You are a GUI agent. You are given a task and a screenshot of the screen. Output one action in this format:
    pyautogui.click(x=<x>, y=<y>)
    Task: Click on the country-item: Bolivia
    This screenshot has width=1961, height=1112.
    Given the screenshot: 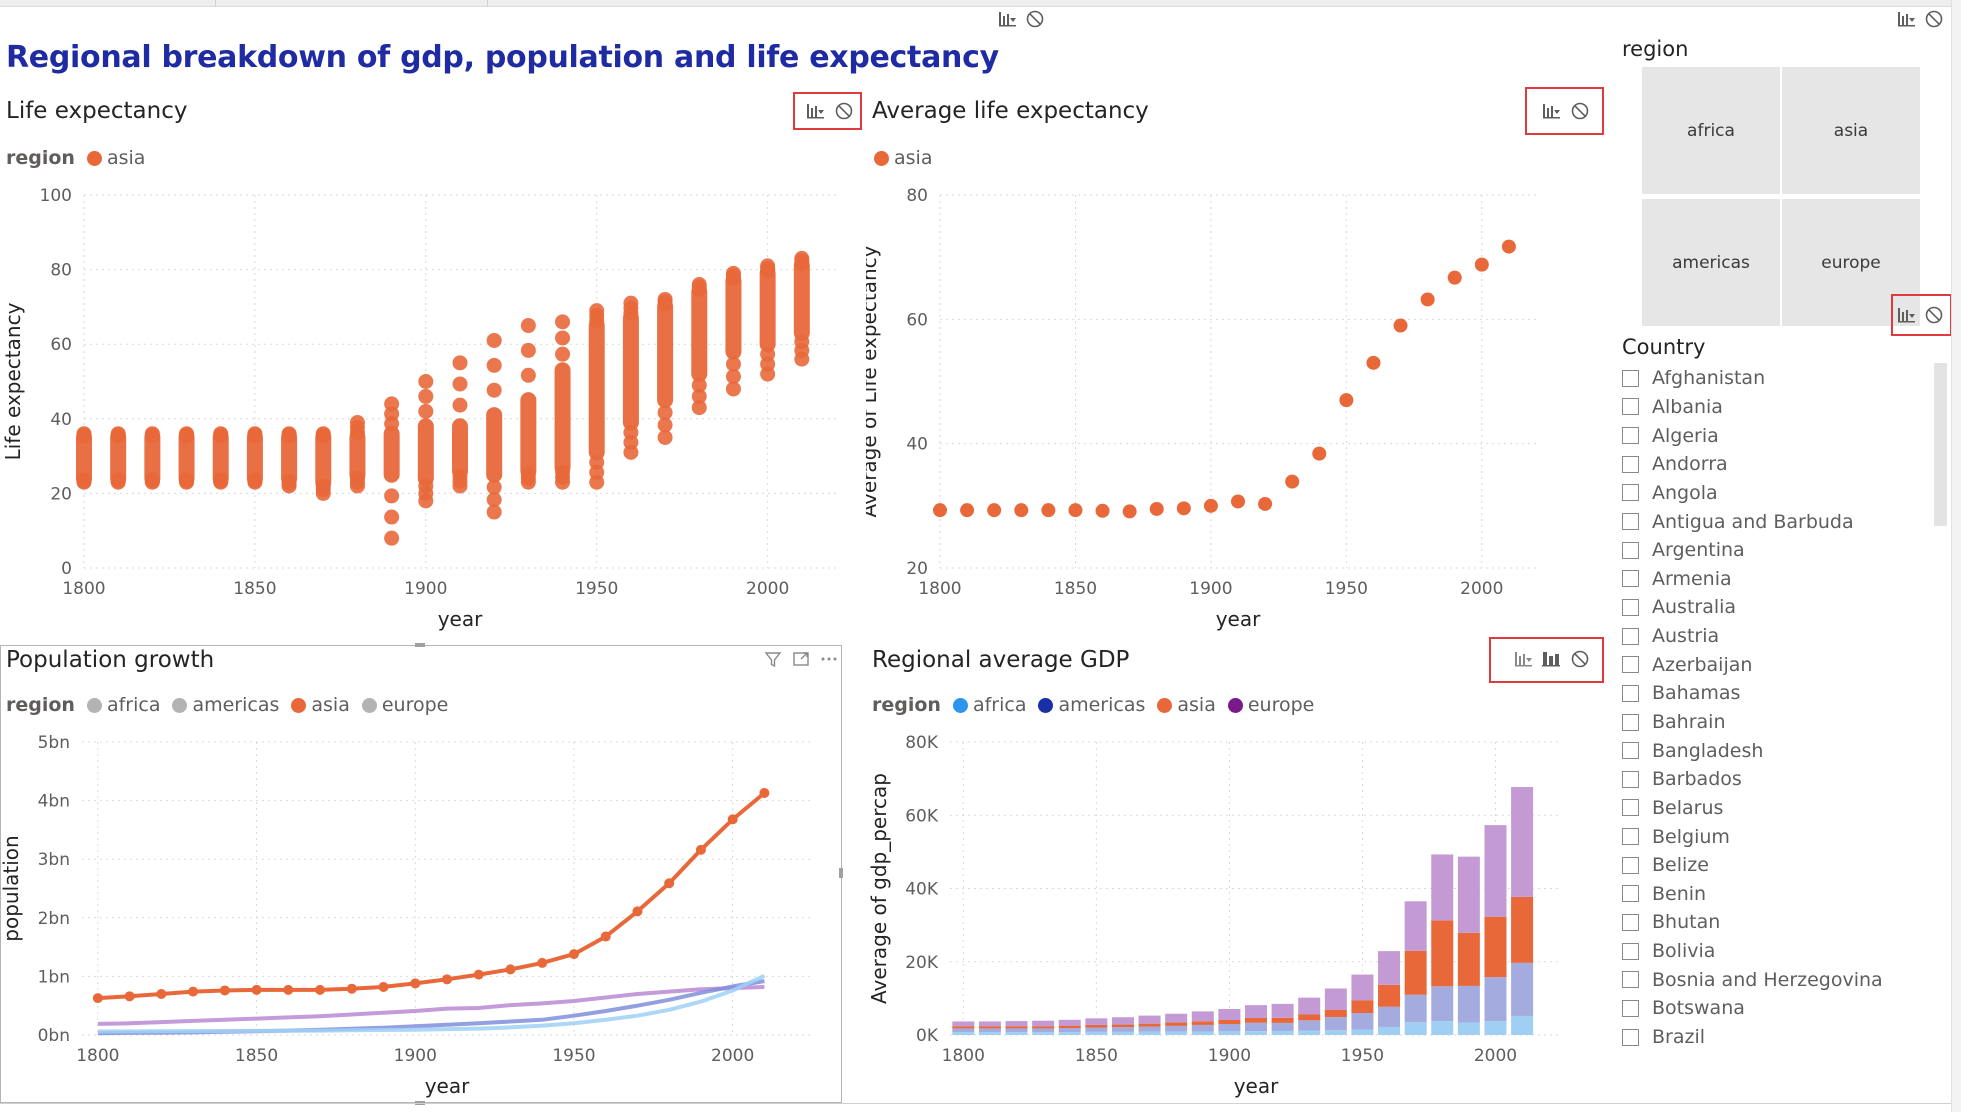 What is the action you would take?
    pyautogui.click(x=1777, y=951)
    